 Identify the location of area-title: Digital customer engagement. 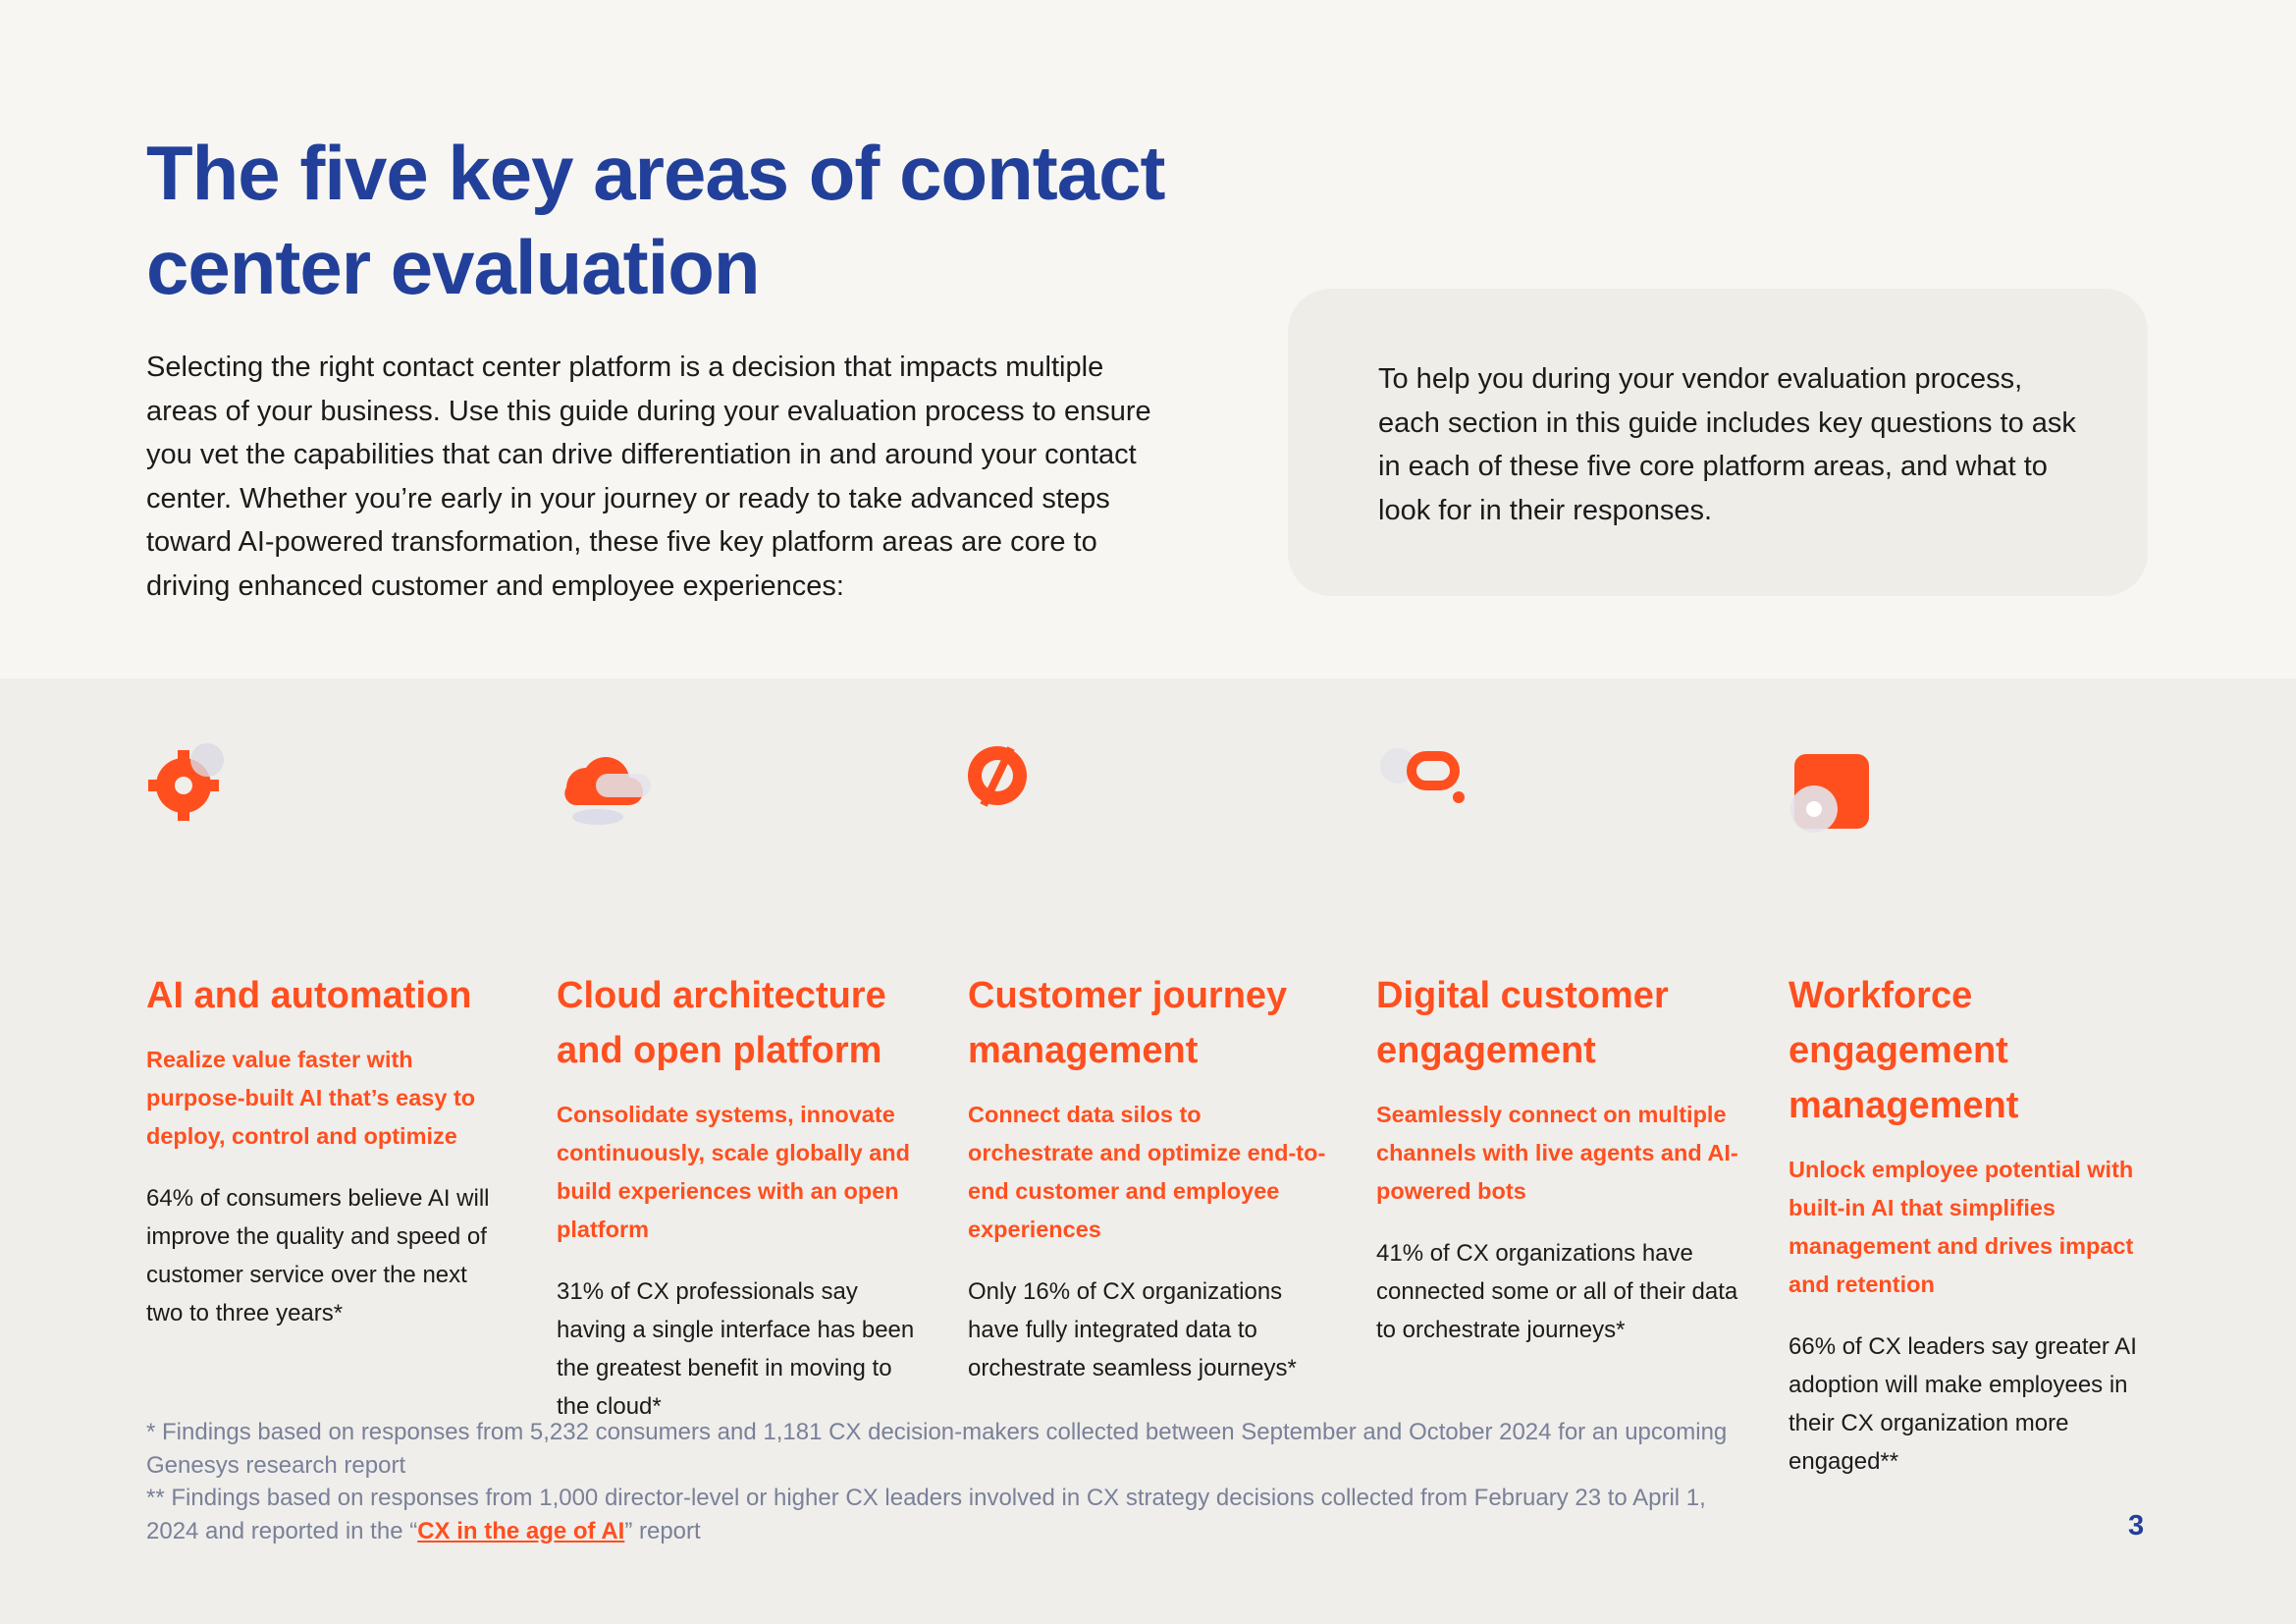
(1522, 1023).